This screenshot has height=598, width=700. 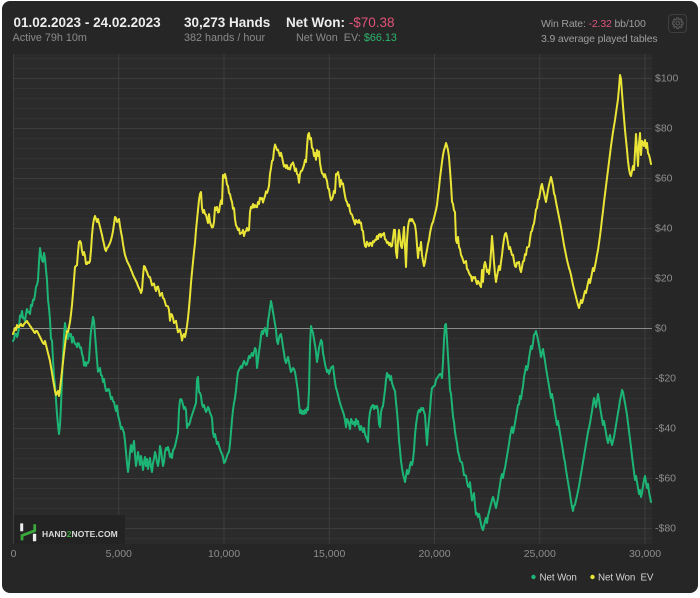 What do you see at coordinates (661, 329) in the screenshot?
I see `svg-text: $0` at bounding box center [661, 329].